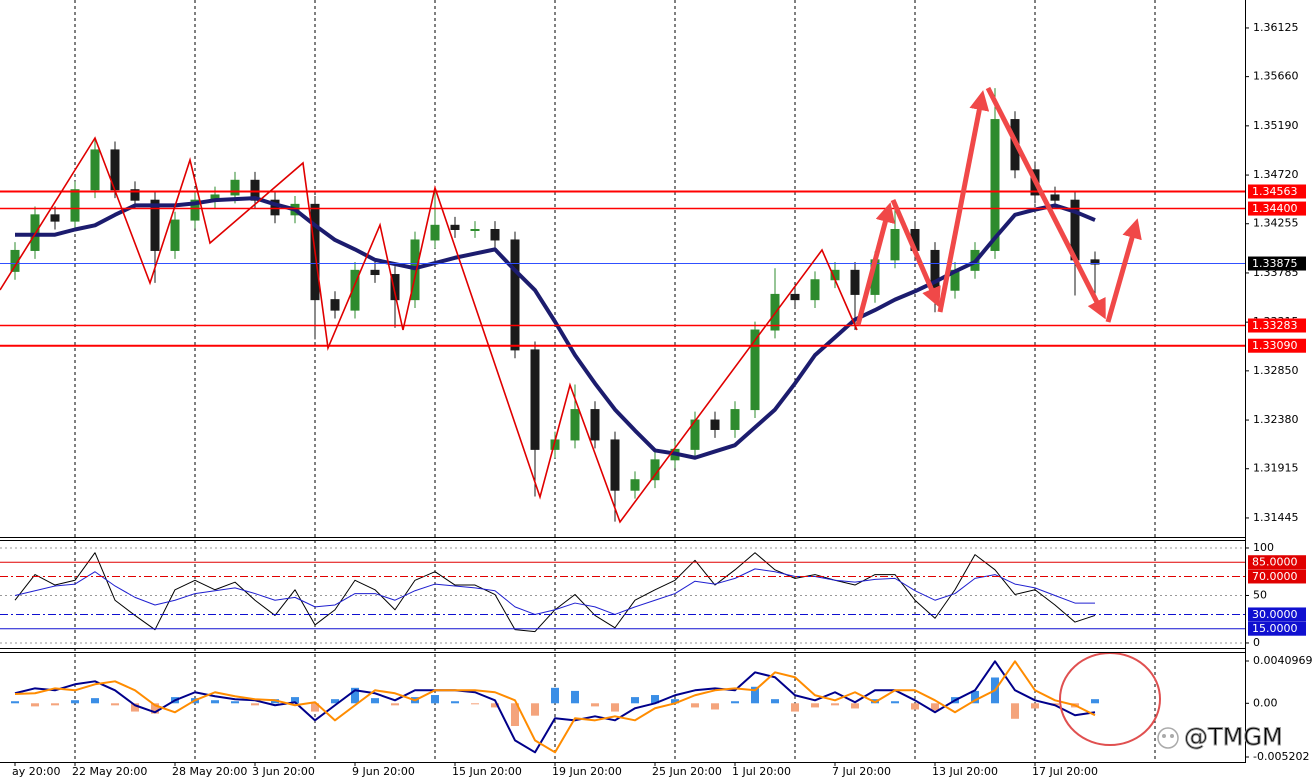 Image resolution: width=1314 pixels, height=780 pixels. I want to click on y-tick-label: 1.35190, so click(1276, 125).